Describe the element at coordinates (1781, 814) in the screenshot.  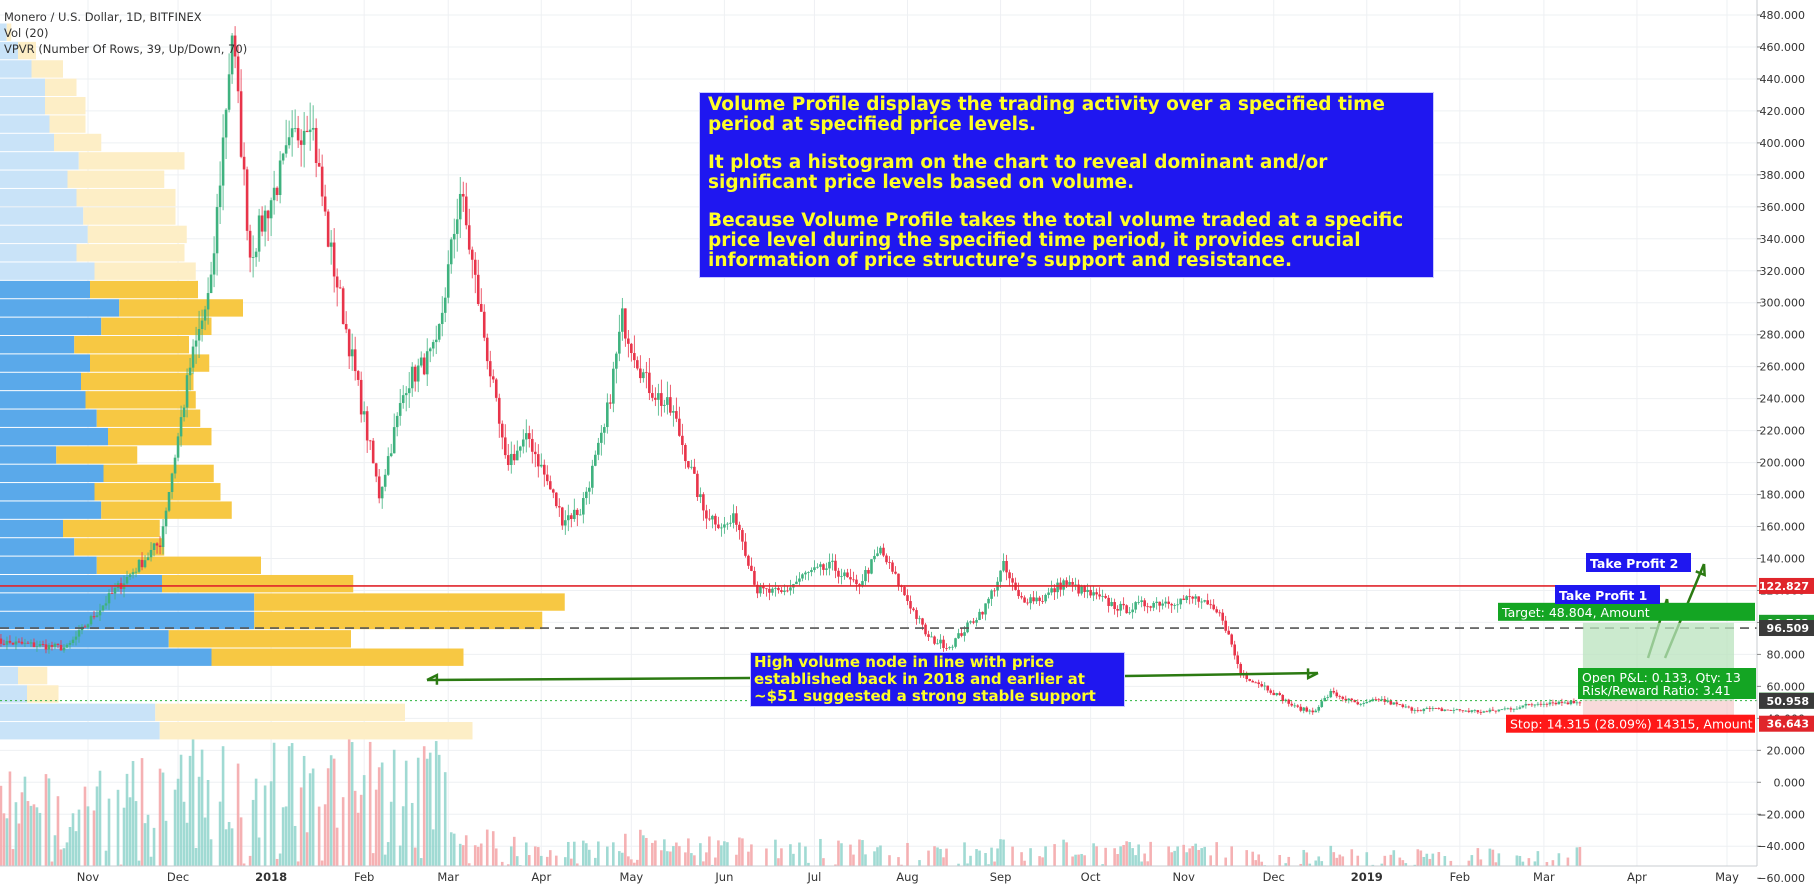
I see `price-tick-label: −20.000` at that location.